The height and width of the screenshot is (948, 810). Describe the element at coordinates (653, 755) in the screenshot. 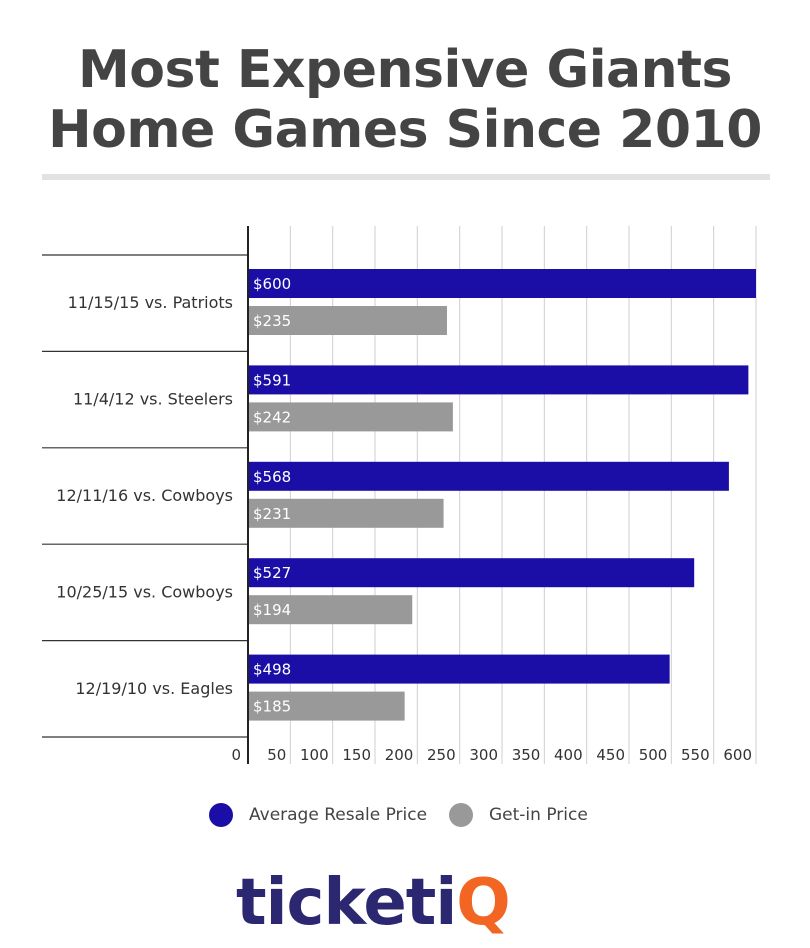

I see `x-tick-label-500: 500` at that location.